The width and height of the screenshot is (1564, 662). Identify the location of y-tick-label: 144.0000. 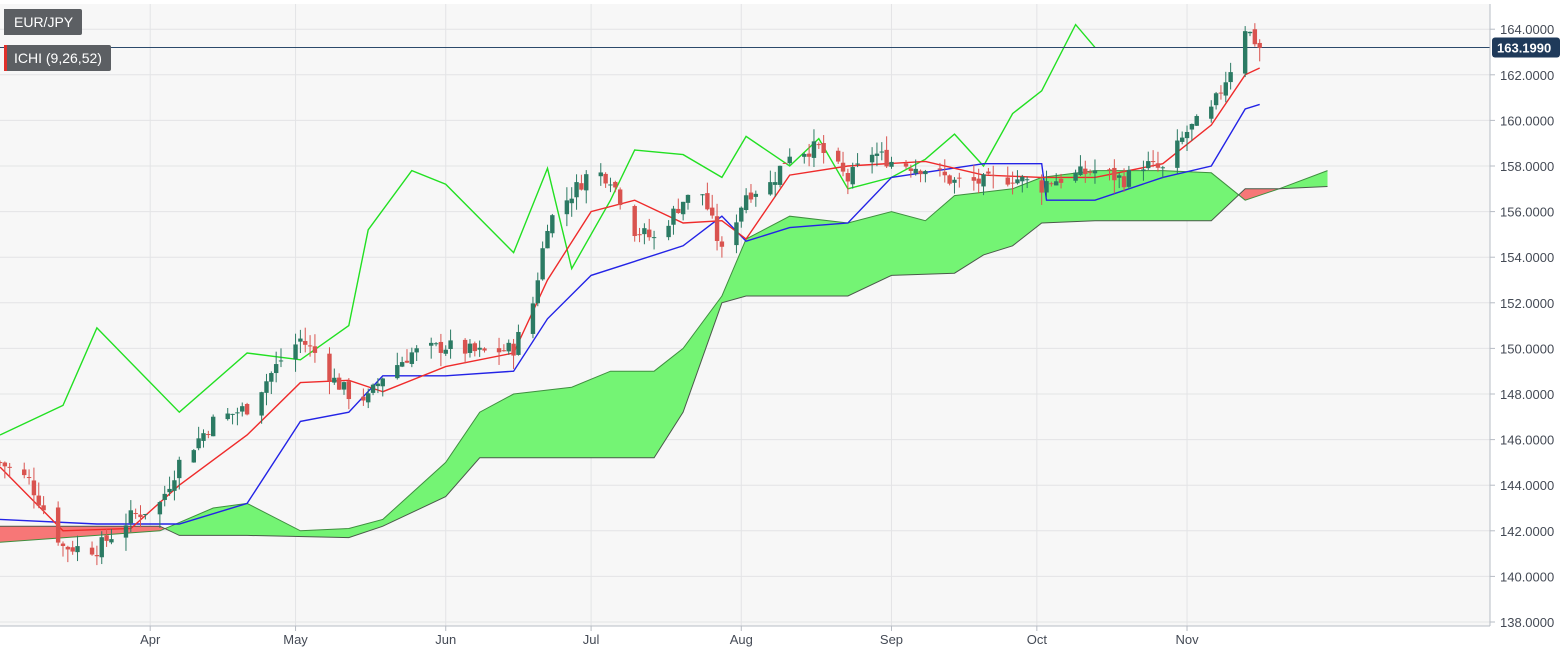
(1527, 485).